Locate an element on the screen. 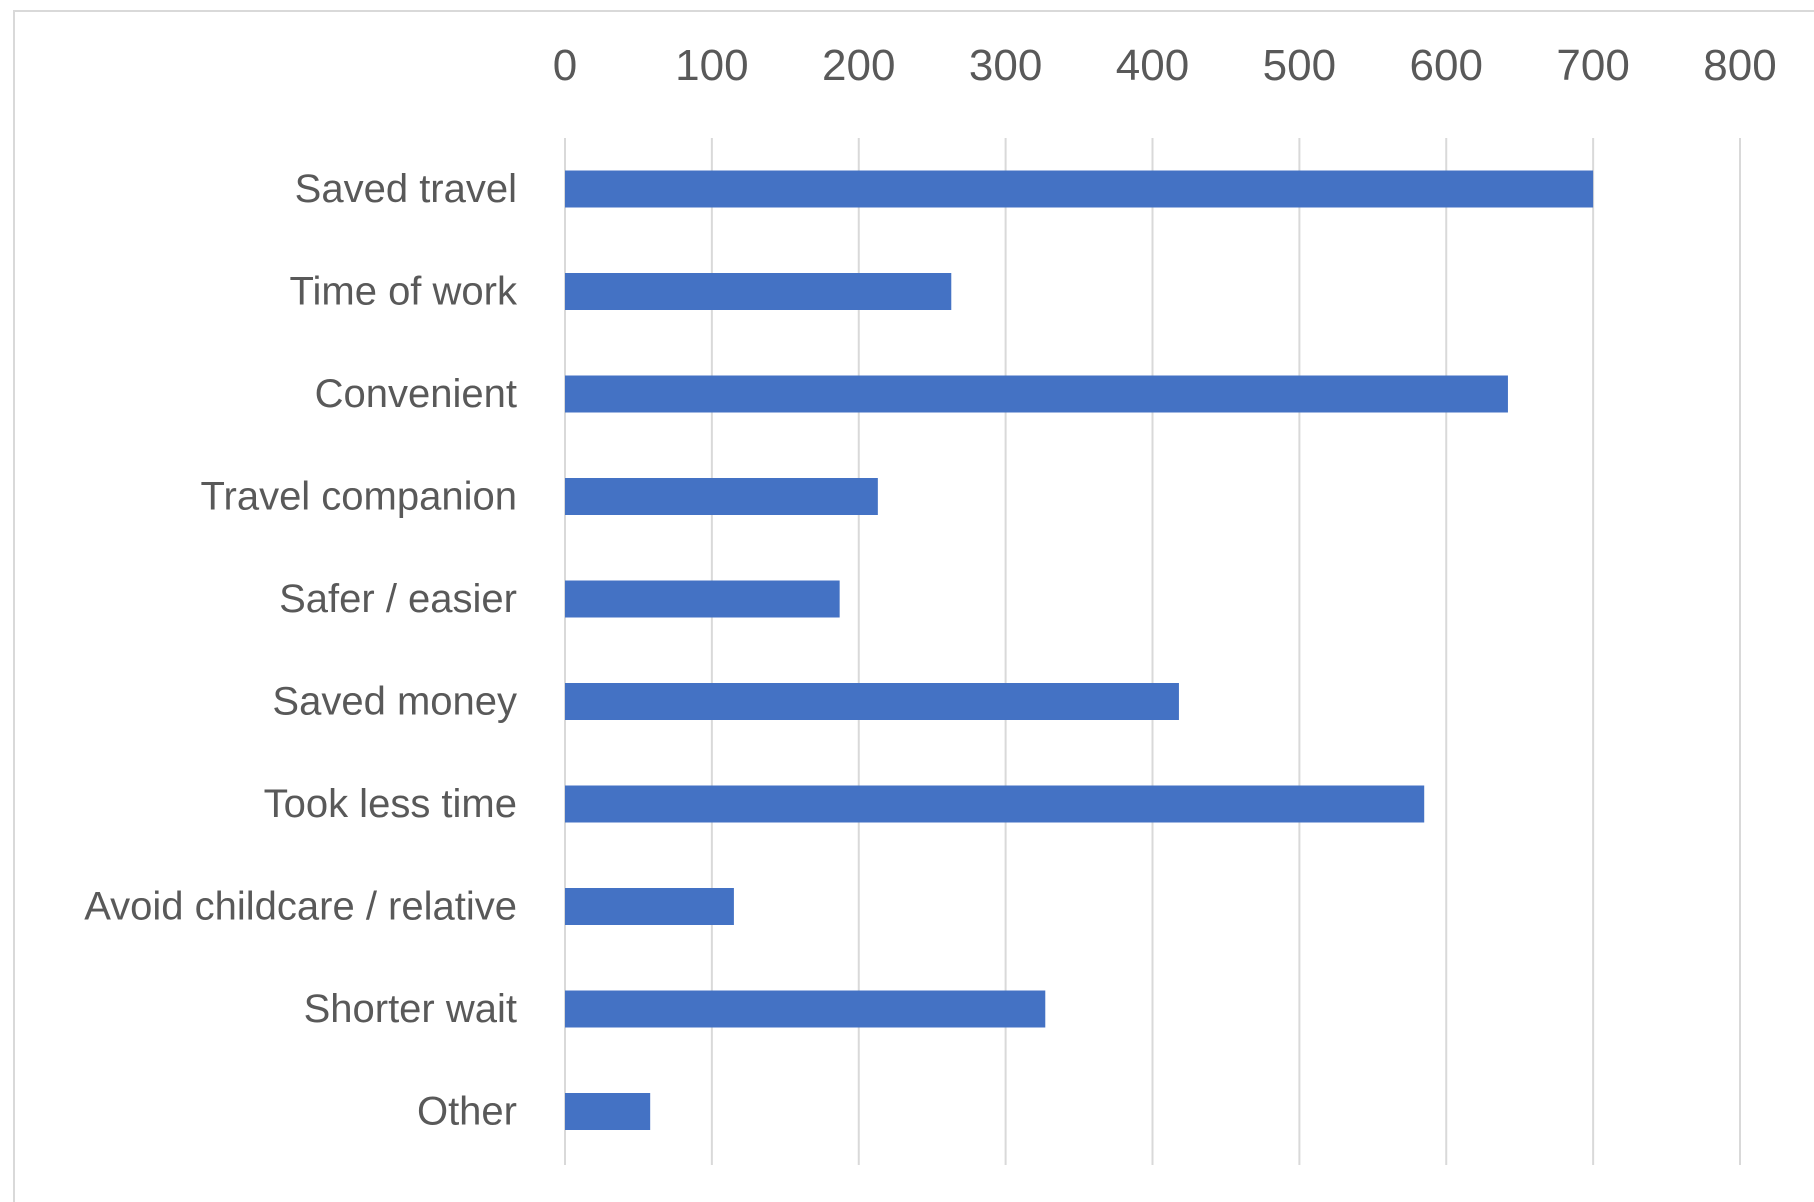 Image resolution: width=1814 pixels, height=1202 pixels. bar-shorter-wait is located at coordinates (805, 1009).